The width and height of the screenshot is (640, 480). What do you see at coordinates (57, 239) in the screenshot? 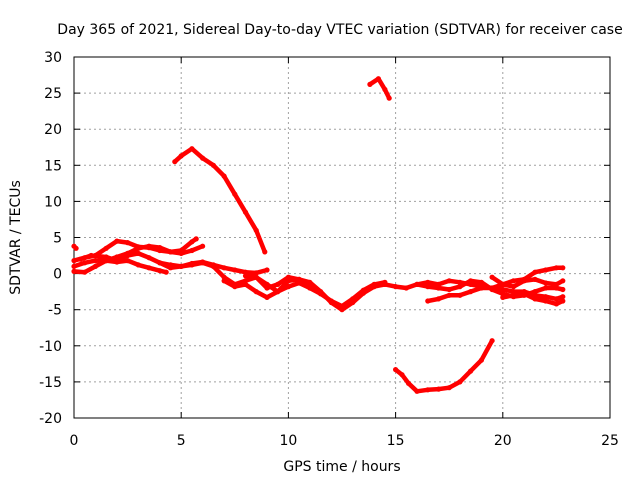
I see `y-tick-label: 5` at bounding box center [57, 239].